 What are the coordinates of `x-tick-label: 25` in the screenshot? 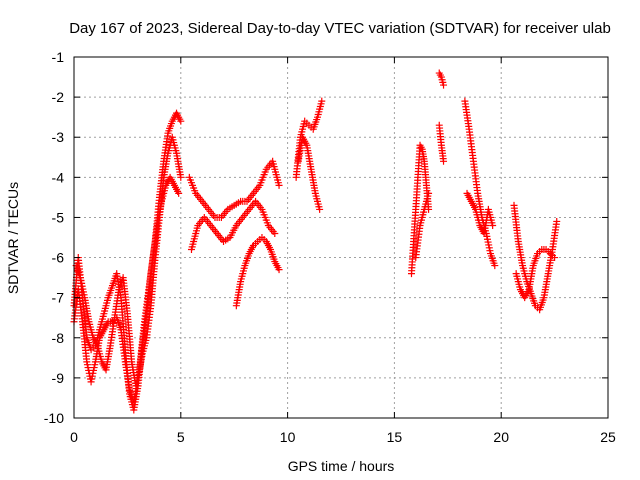 It's located at (608, 437).